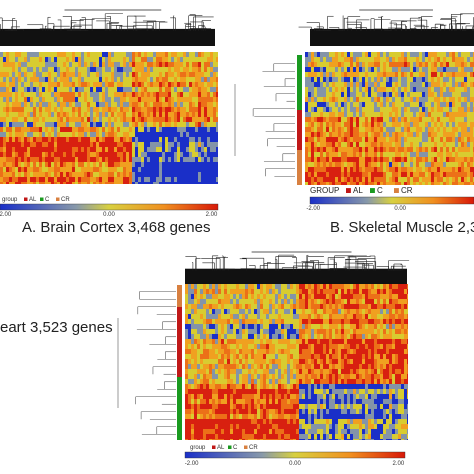 This screenshot has width=474, height=474. What do you see at coordinates (296, 276) in the screenshot?
I see `dendrogram-leaves` at bounding box center [296, 276].